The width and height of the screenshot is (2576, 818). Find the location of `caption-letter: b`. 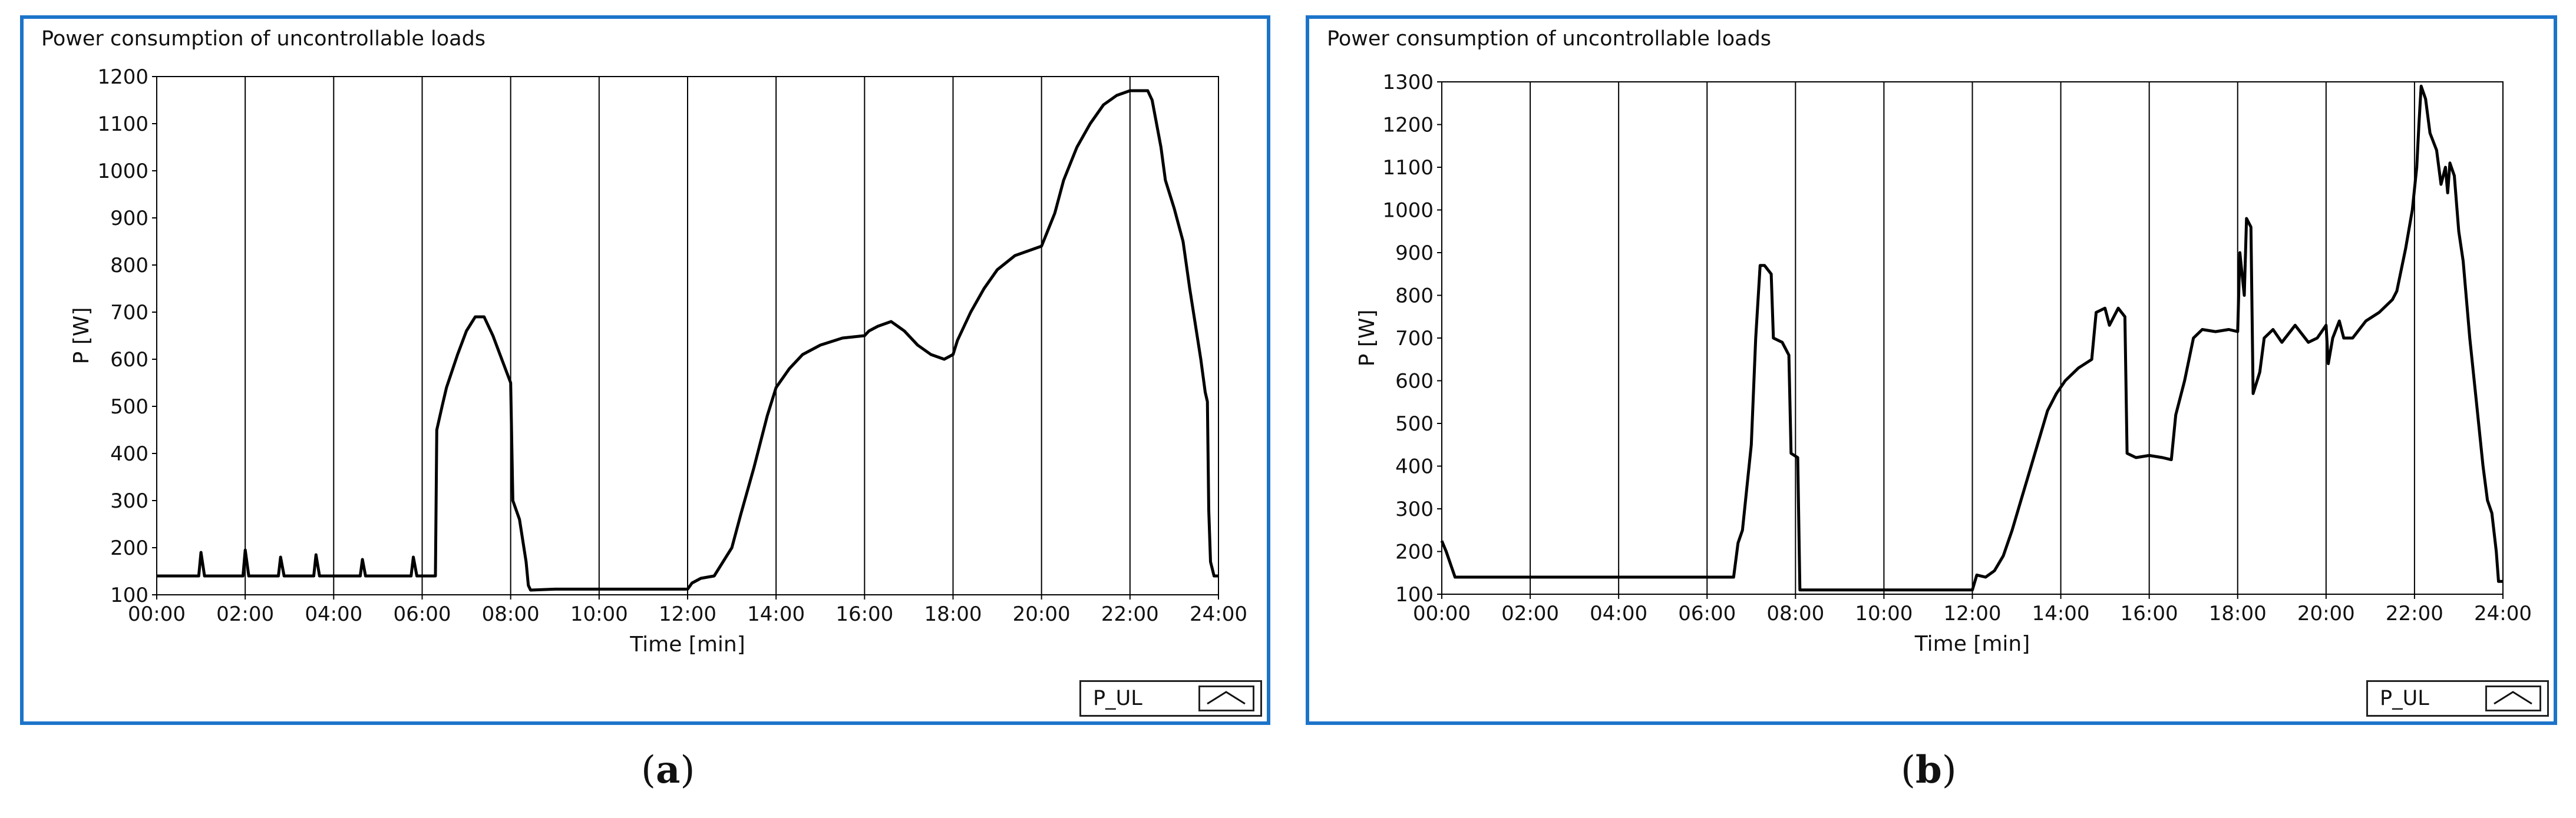

caption-letter: b is located at coordinates (1928, 770).